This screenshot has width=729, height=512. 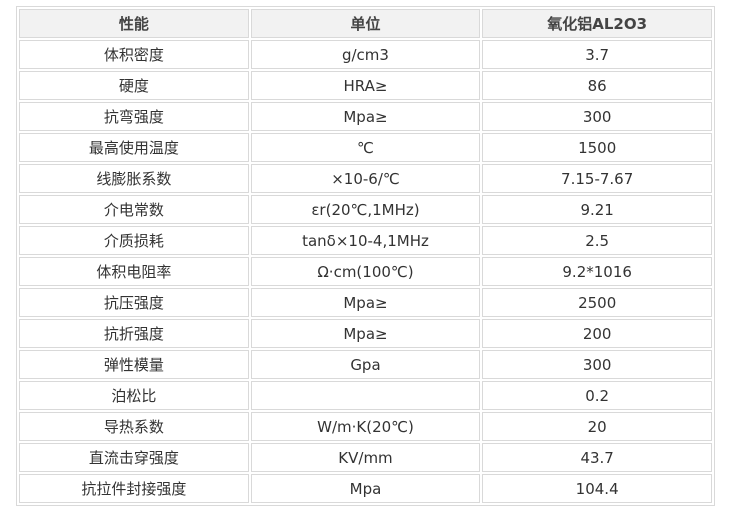 What do you see at coordinates (134, 395) in the screenshot?
I see `data-cell: 泊松比` at bounding box center [134, 395].